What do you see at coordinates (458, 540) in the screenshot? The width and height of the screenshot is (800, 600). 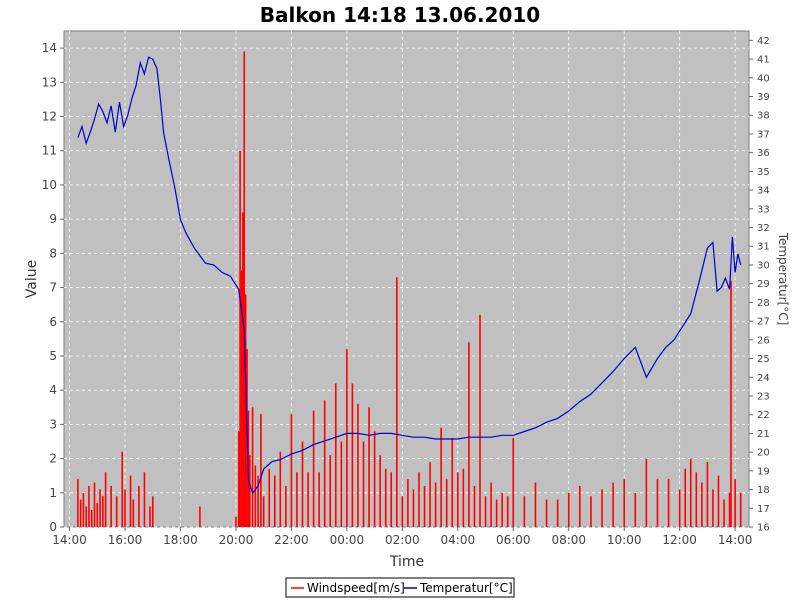 I see `x-tick-label: 04:00` at bounding box center [458, 540].